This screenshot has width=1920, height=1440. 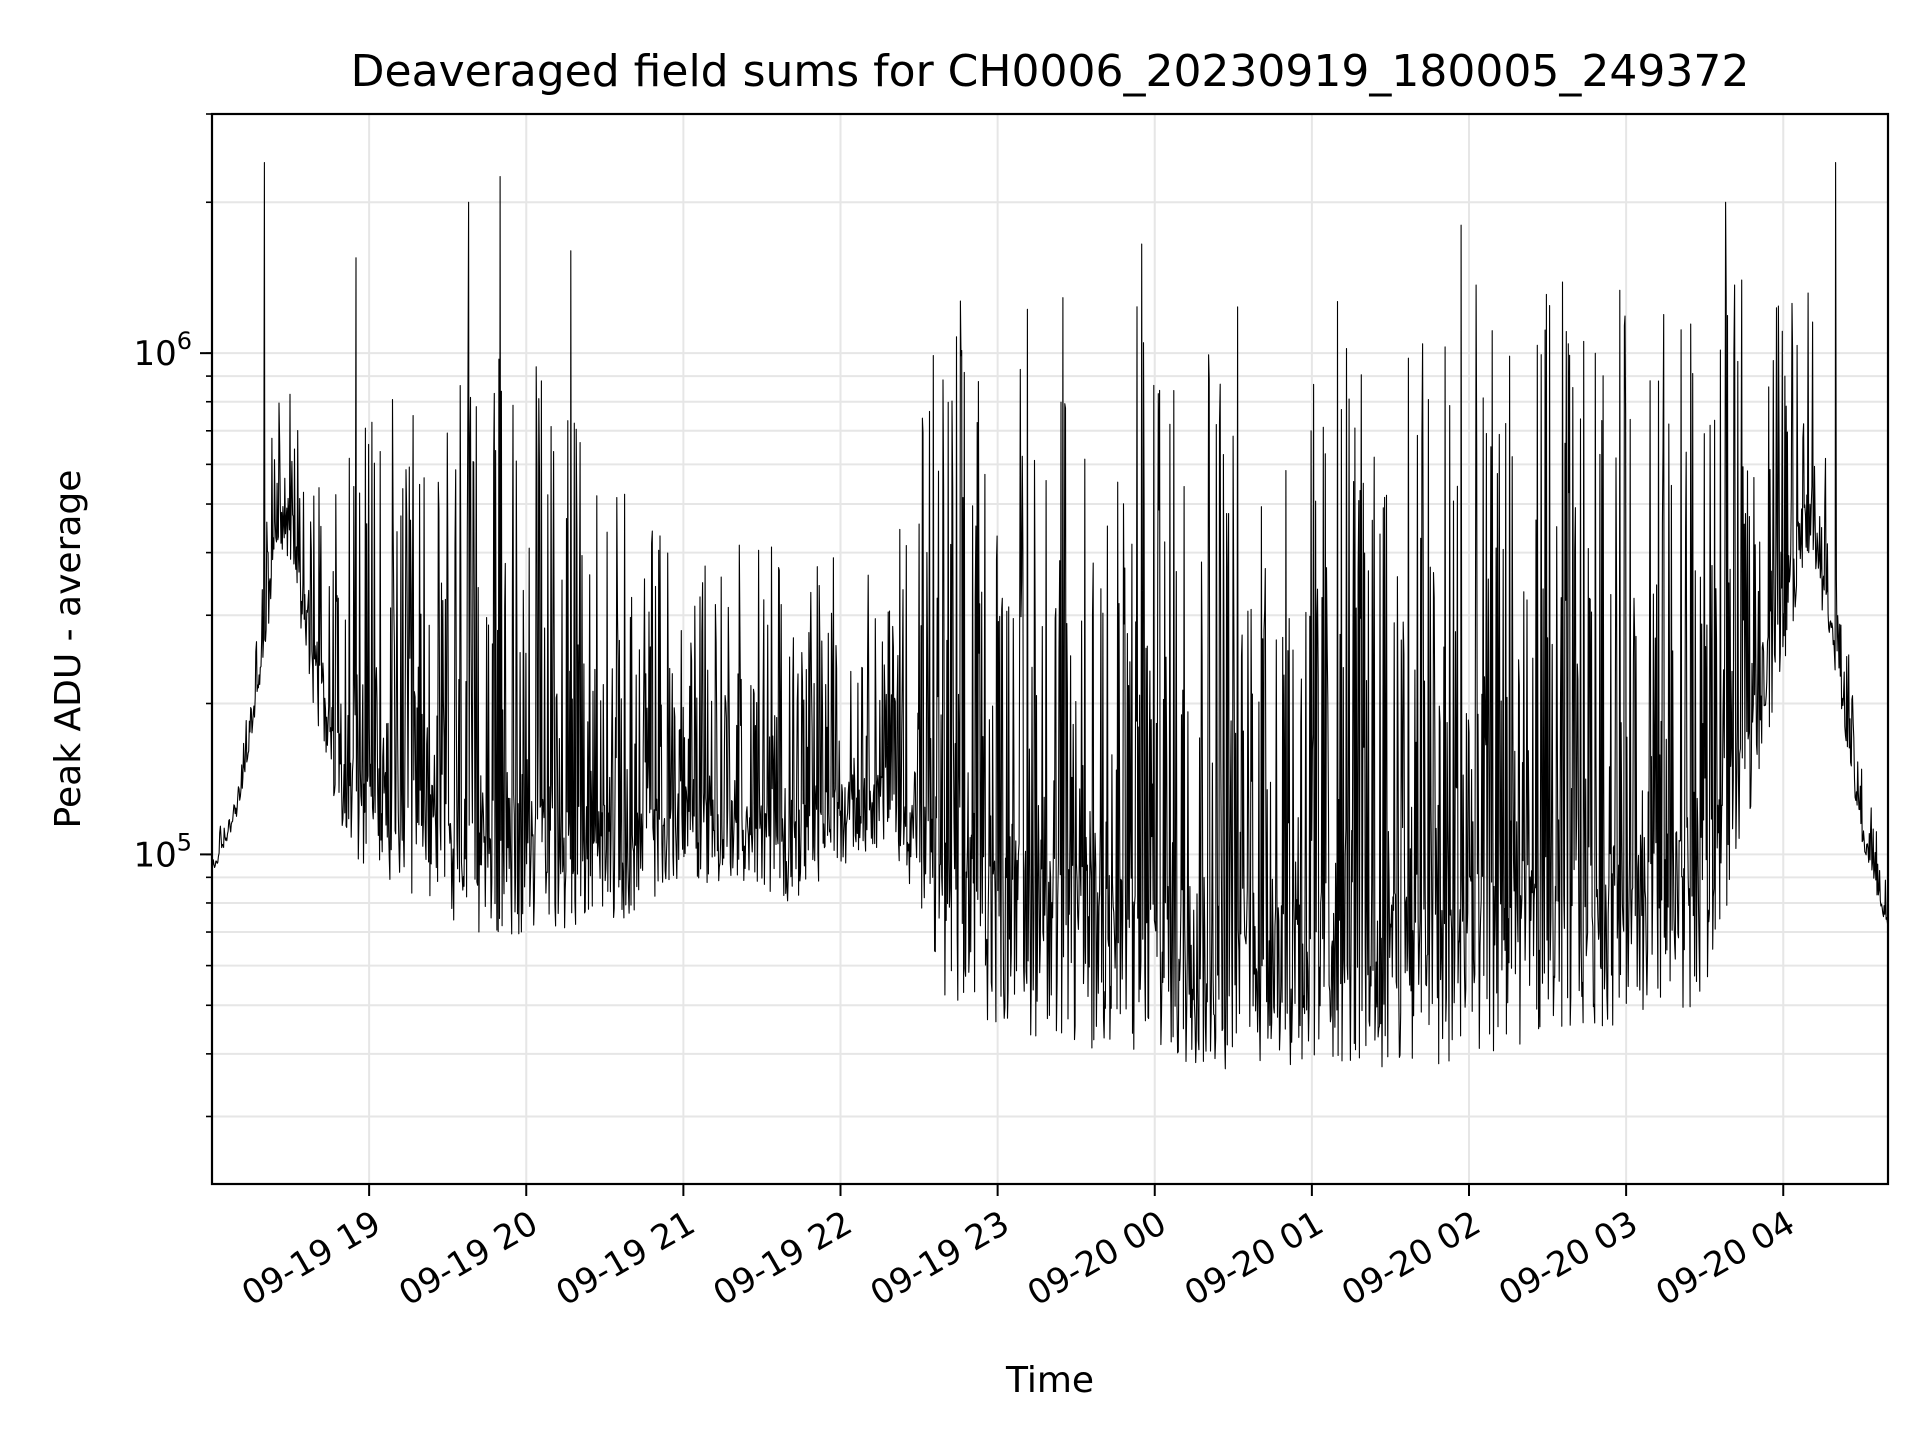 I want to click on y-tick-label: 10⁶, so click(x=162, y=350).